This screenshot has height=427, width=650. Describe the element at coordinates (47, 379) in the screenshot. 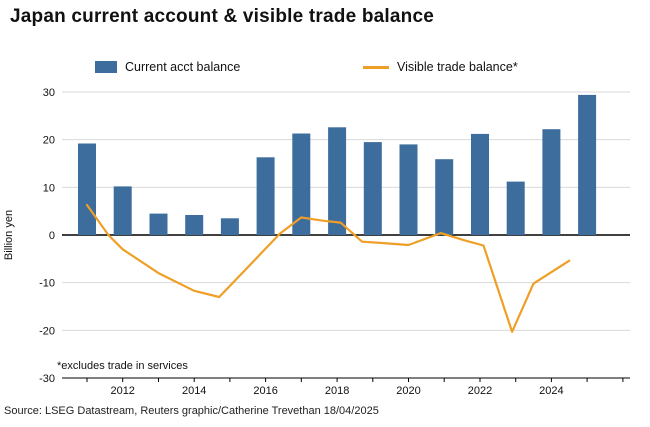

I see `y-tick-label: -30` at that location.